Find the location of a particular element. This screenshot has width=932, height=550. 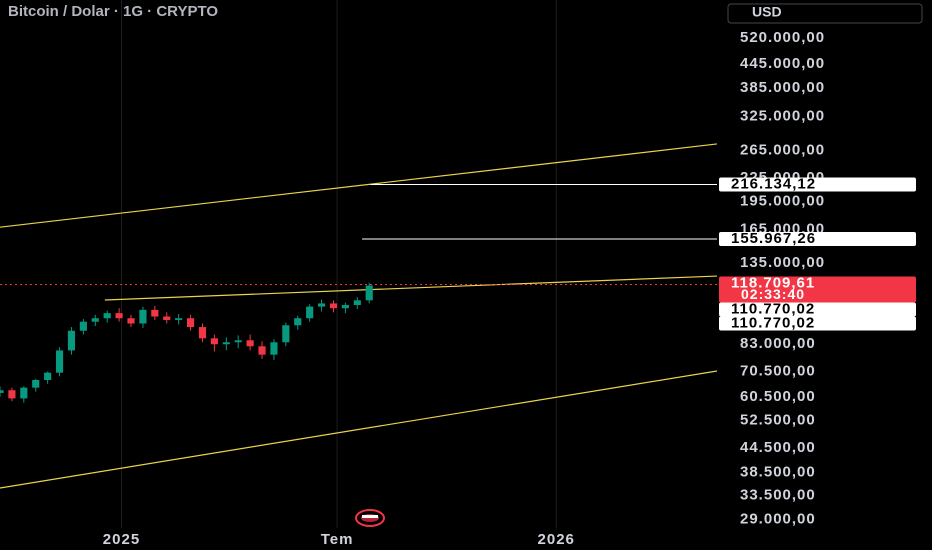

y-tick-label: 195.000,00 is located at coordinates (782, 201).